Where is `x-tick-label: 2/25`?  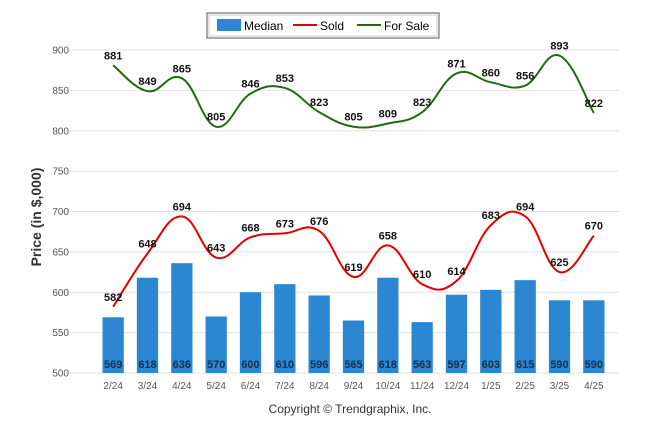 x-tick-label: 2/25 is located at coordinates (525, 386).